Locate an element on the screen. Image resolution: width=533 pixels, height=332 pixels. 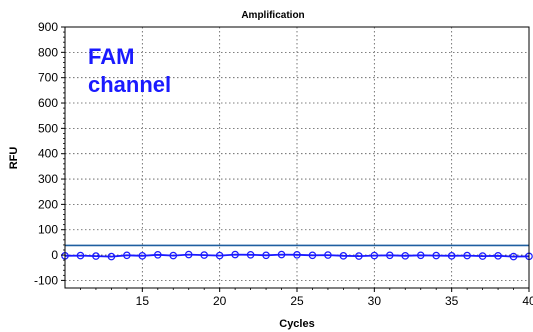
x-tick-label: 40 is located at coordinates (527, 301).